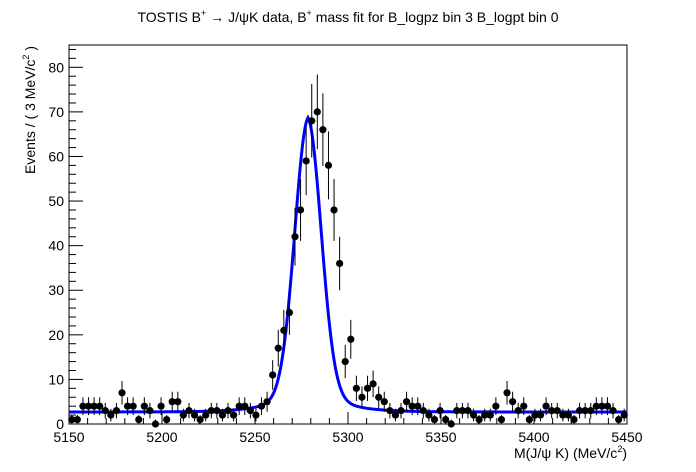 The width and height of the screenshot is (696, 472). What do you see at coordinates (169, 17) in the screenshot?
I see `chart-title-part: TOSTIS B` at bounding box center [169, 17].